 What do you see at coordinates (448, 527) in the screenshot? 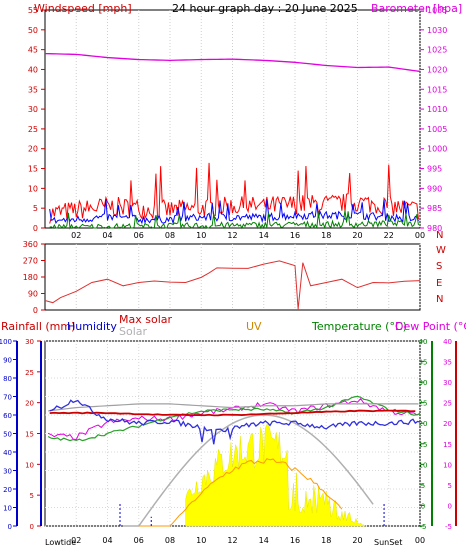
I see `dew-y-tick-label: -5` at bounding box center [448, 527].